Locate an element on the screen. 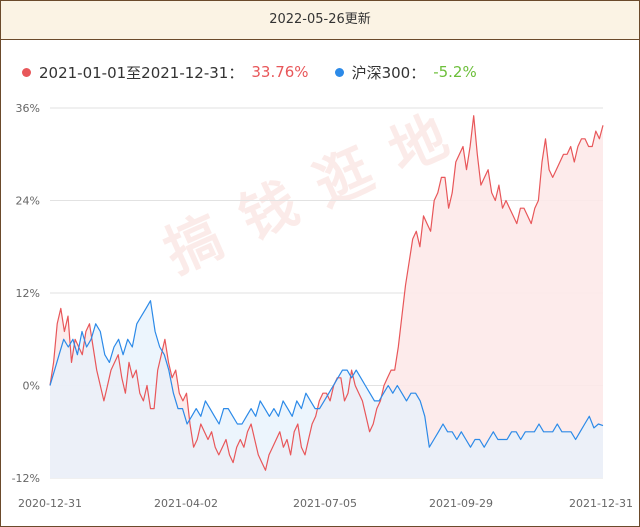  legend-value: -5.2% is located at coordinates (455, 72).